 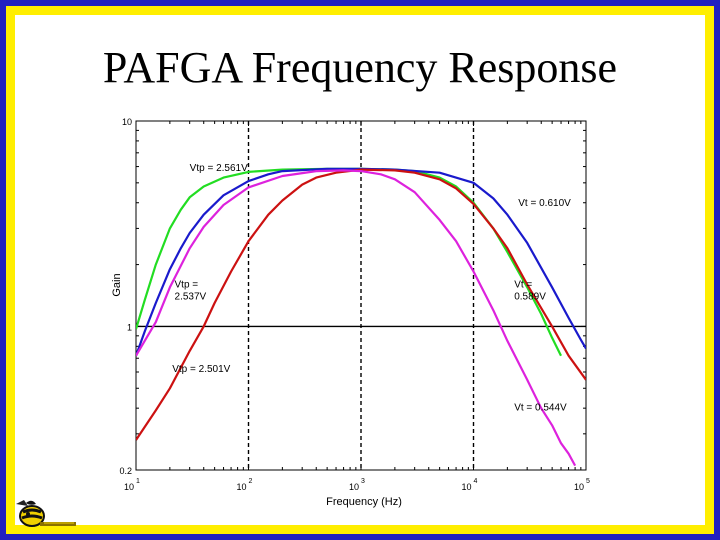 I want to click on threshold-annotation: Vtp = 2.501V, so click(x=201, y=369).